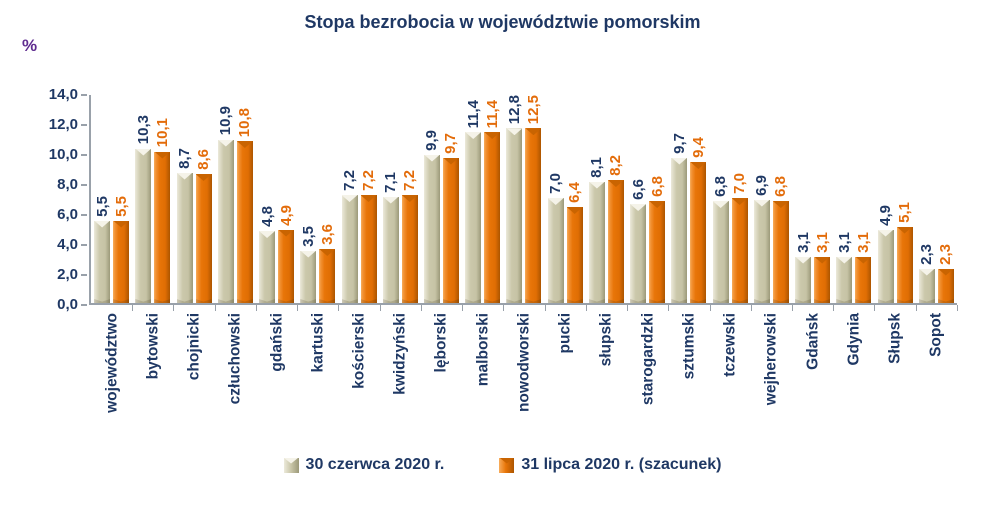  I want to click on y-axis-tick-label: 6,0, so click(67, 214).